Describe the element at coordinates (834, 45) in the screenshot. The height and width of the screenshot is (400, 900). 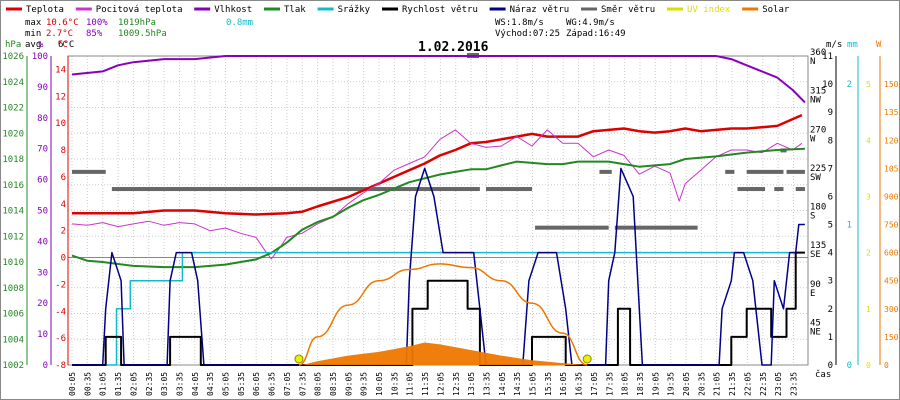
I see `axis-unit-ms: m/s` at that location.